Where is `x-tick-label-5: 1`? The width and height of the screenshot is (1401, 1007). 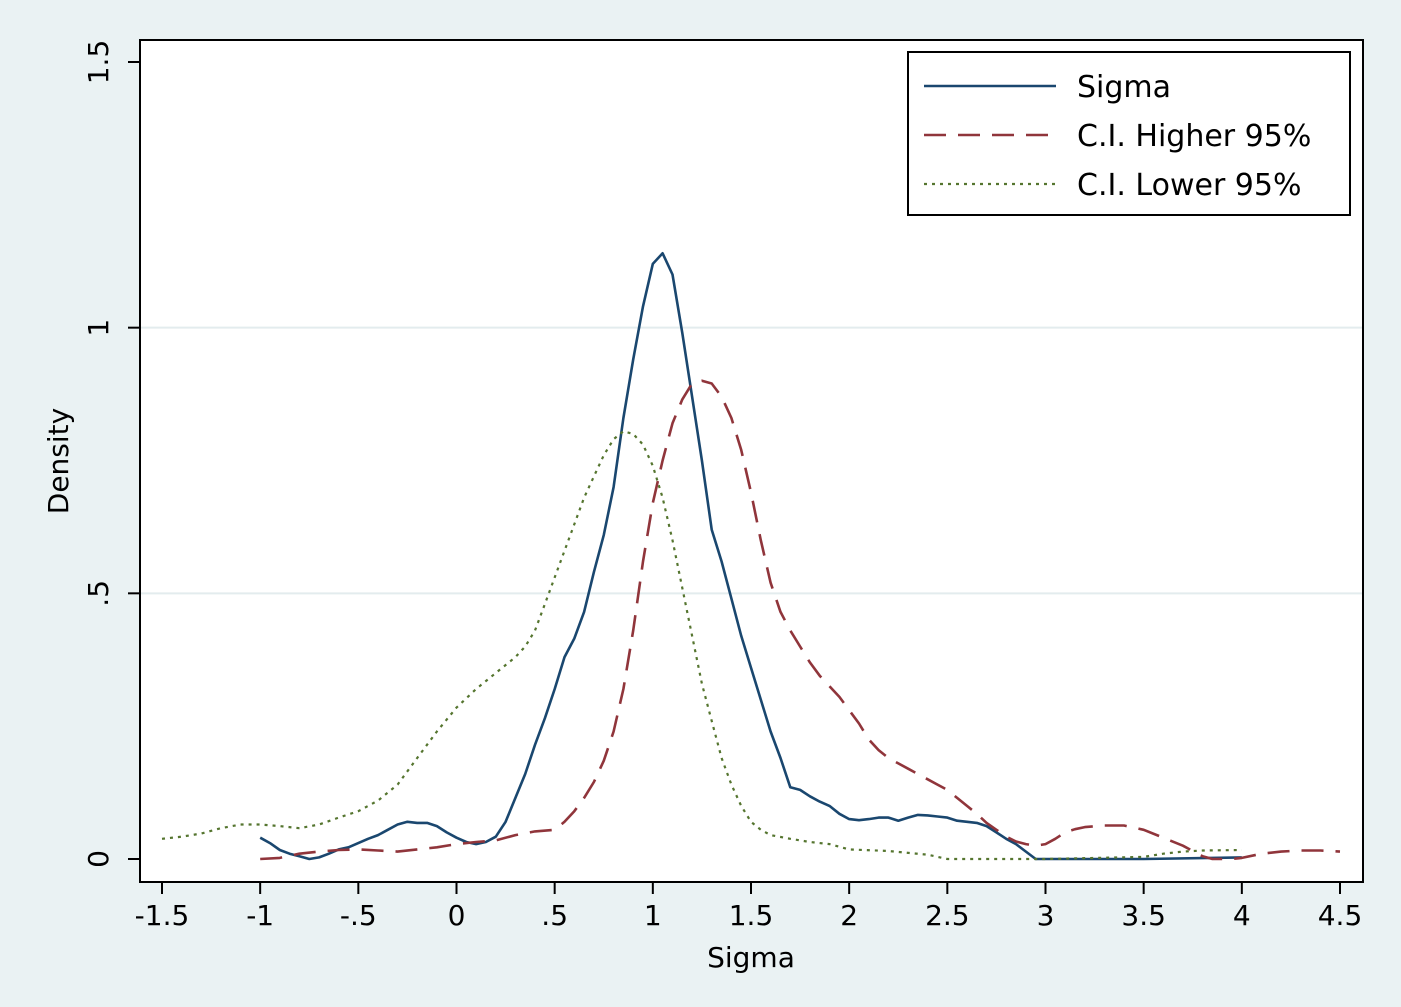 x-tick-label-5: 1 is located at coordinates (653, 915).